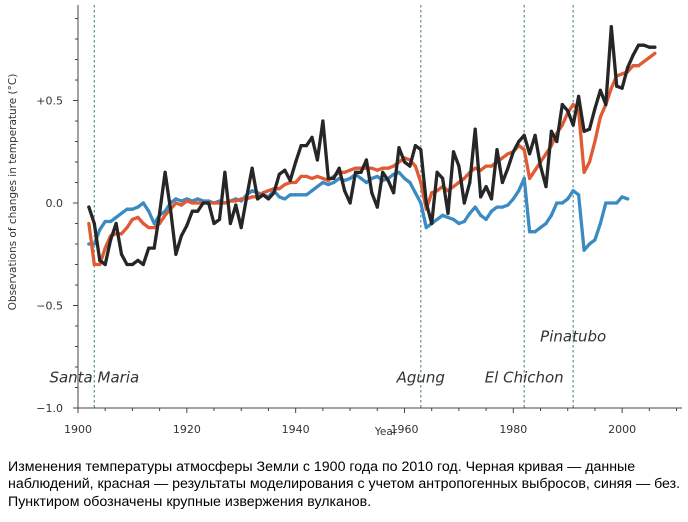 This screenshot has height=522, width=688. I want to click on series-line-natural, so click(358, 211).